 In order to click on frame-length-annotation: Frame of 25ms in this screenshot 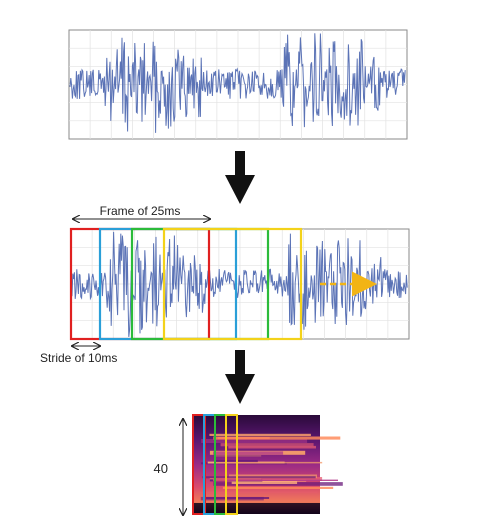, I will do `click(141, 211)`.